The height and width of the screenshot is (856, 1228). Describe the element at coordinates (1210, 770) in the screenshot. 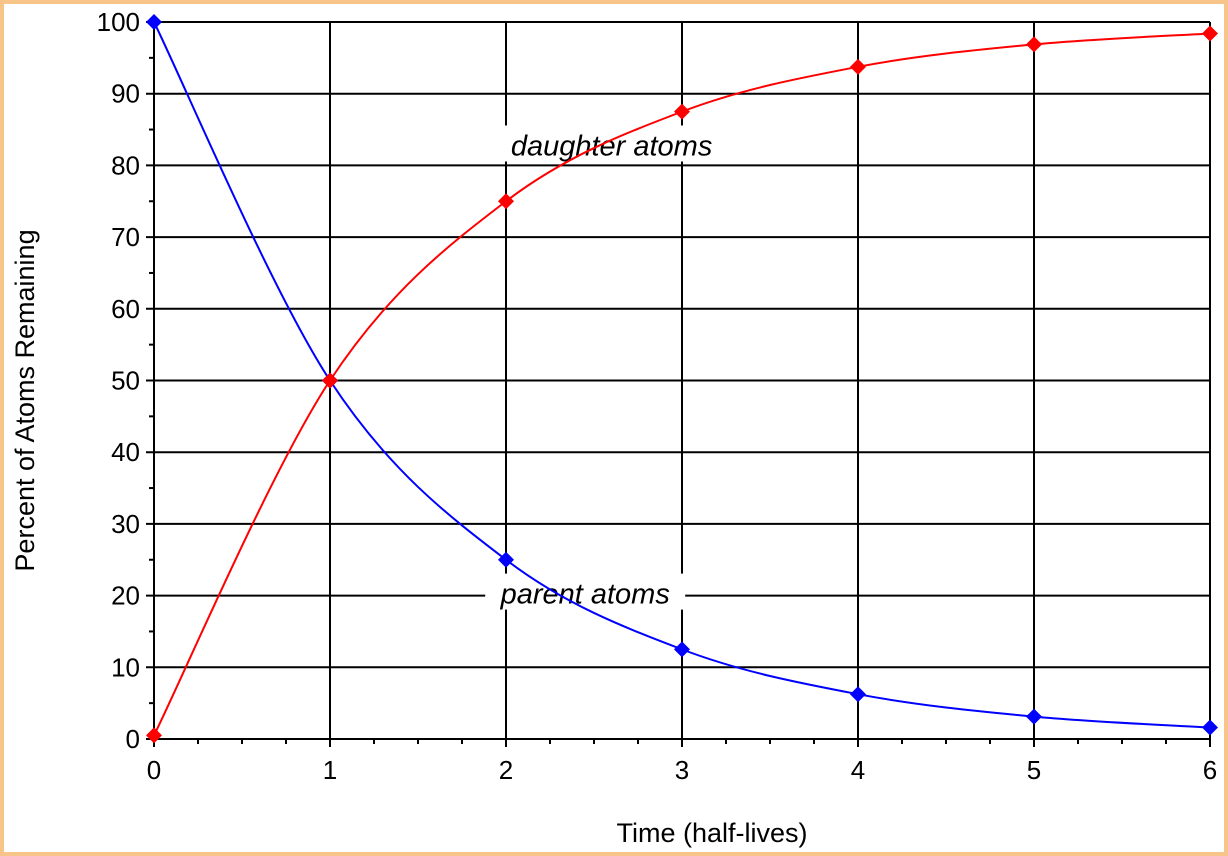

I see `x-tick-label: 6` at that location.